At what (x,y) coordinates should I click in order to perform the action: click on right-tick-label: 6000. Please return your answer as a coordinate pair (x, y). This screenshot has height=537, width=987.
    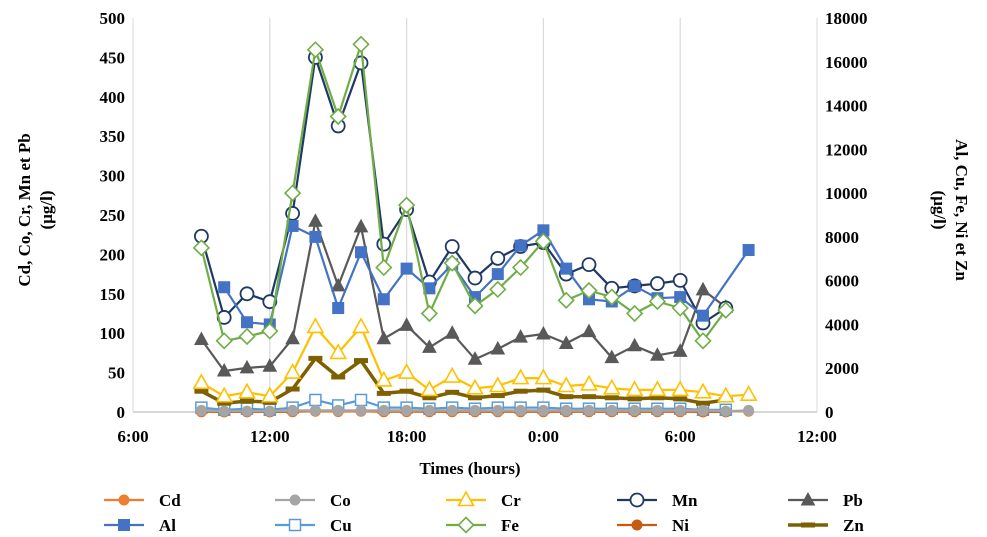
    Looking at the image, I should click on (842, 281).